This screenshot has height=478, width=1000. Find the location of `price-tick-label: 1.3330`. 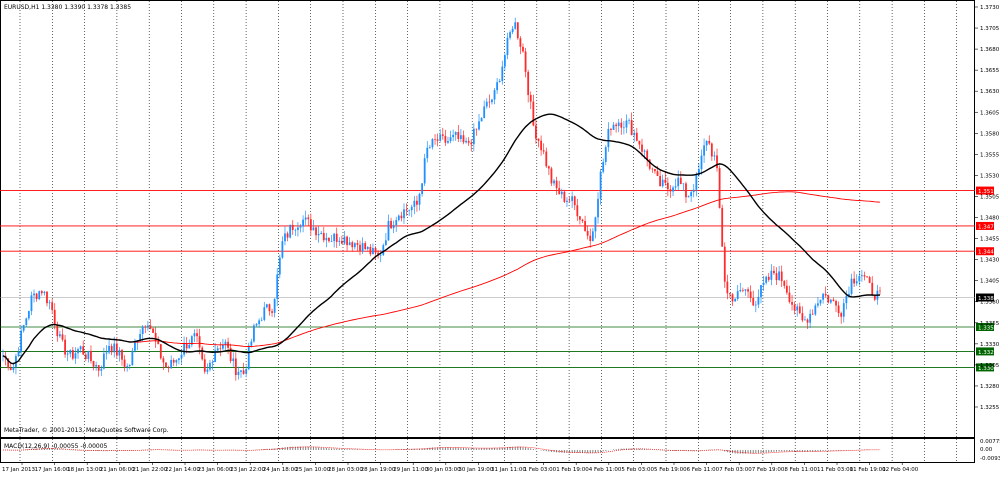

price-tick-label: 1.3330 is located at coordinates (990, 345).